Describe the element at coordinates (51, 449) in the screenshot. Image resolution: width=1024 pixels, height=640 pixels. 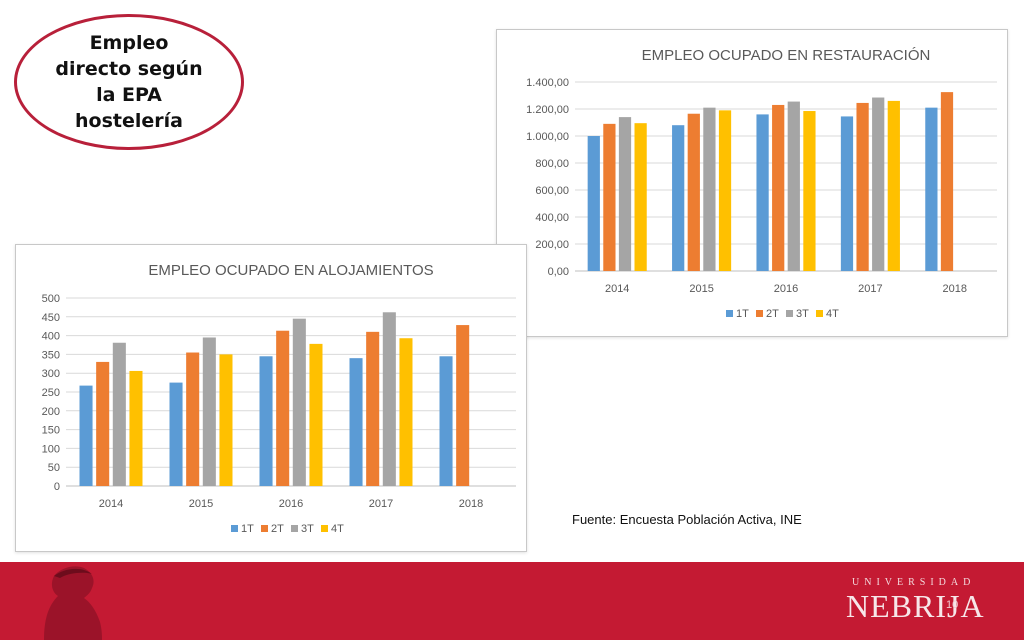
I see `y-tick-label: 100` at that location.